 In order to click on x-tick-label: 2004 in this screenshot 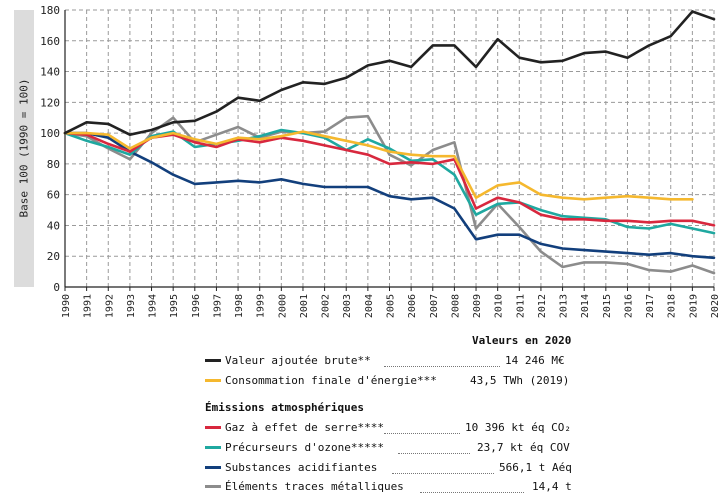, I will do `click(369, 306)`.